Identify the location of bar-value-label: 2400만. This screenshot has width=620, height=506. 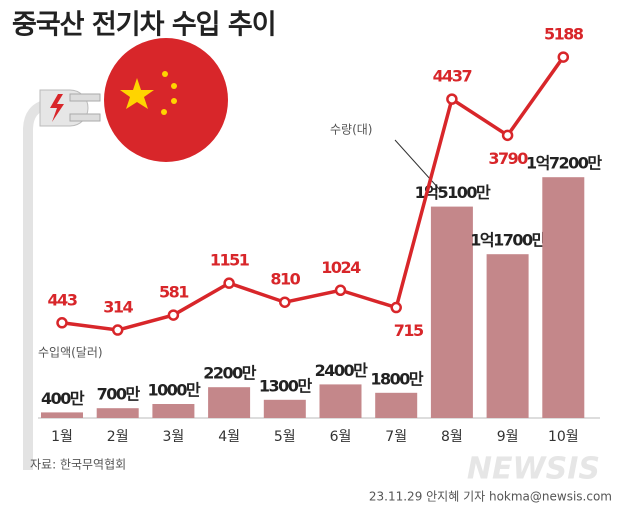
(342, 370).